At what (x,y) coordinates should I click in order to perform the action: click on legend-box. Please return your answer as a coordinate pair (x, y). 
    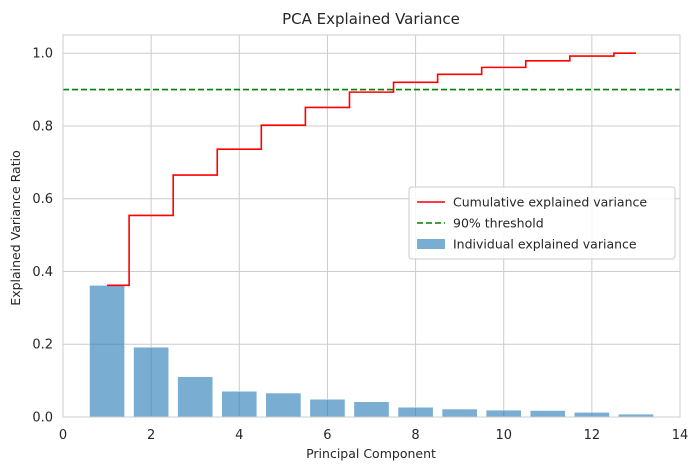
    Looking at the image, I should click on (542, 223).